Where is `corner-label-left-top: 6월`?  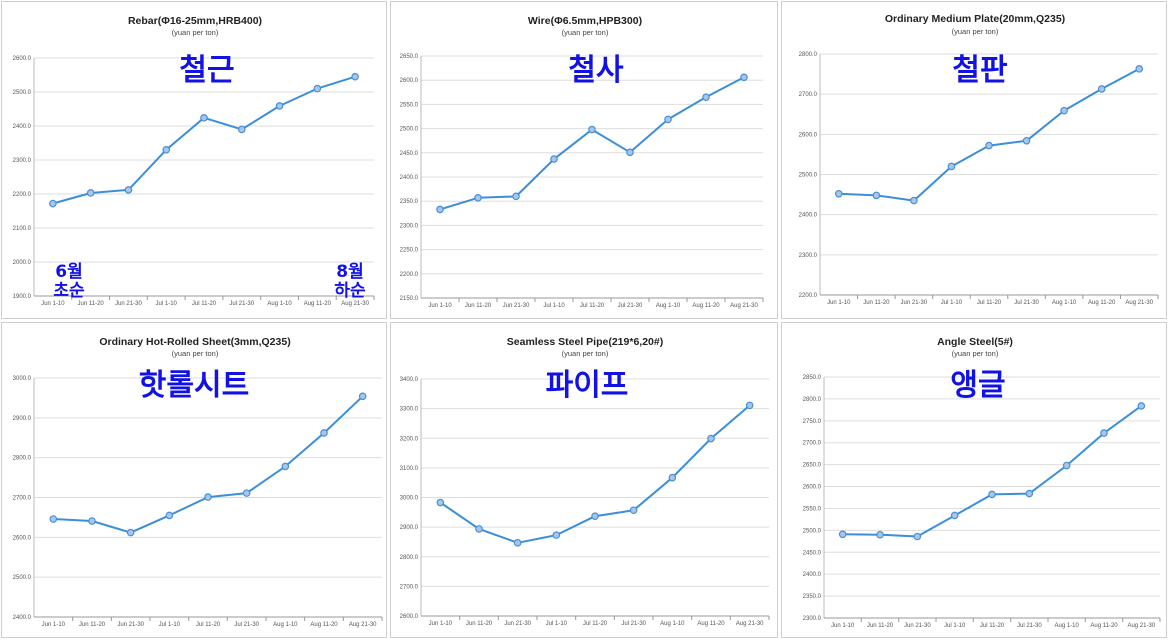 corner-label-left-top: 6월 is located at coordinates (68, 272).